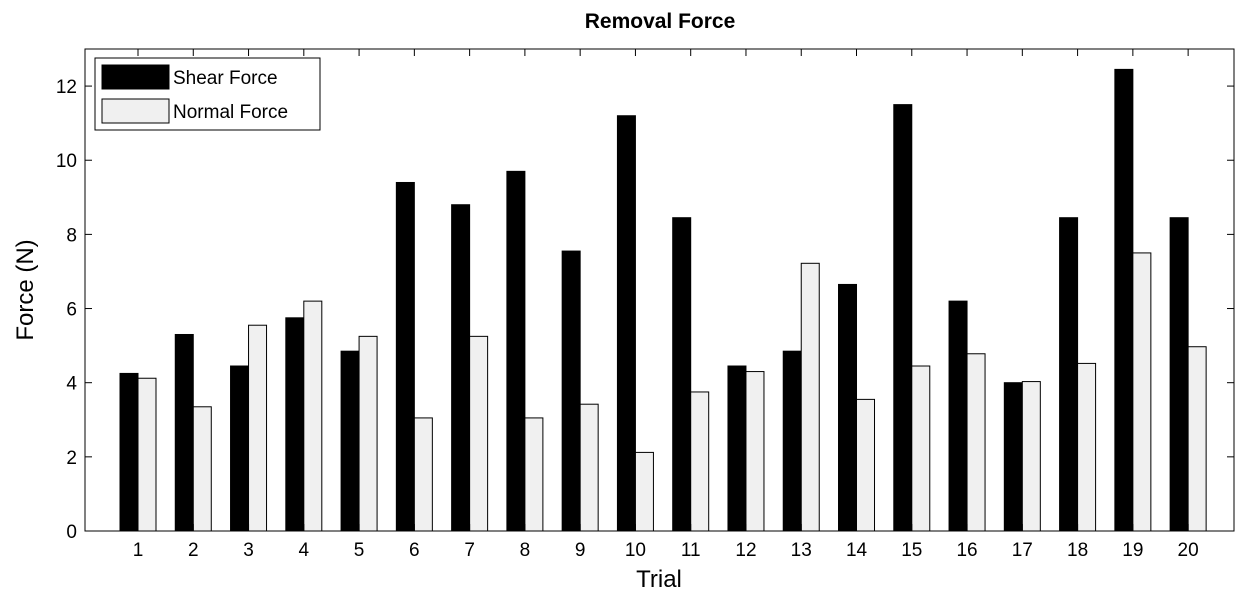 This screenshot has width=1236, height=594. What do you see at coordinates (1188, 550) in the screenshot?
I see `x-tick-label: 20` at bounding box center [1188, 550].